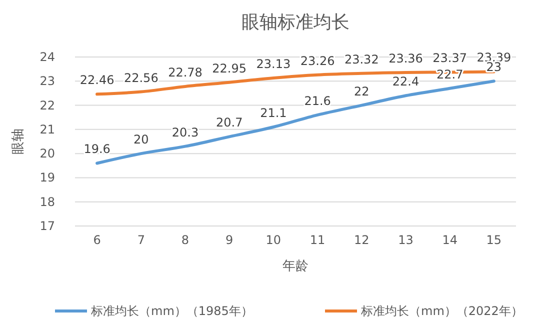  What do you see at coordinates (47, 129) in the screenshot?
I see `y-tick-label: 21` at bounding box center [47, 129].